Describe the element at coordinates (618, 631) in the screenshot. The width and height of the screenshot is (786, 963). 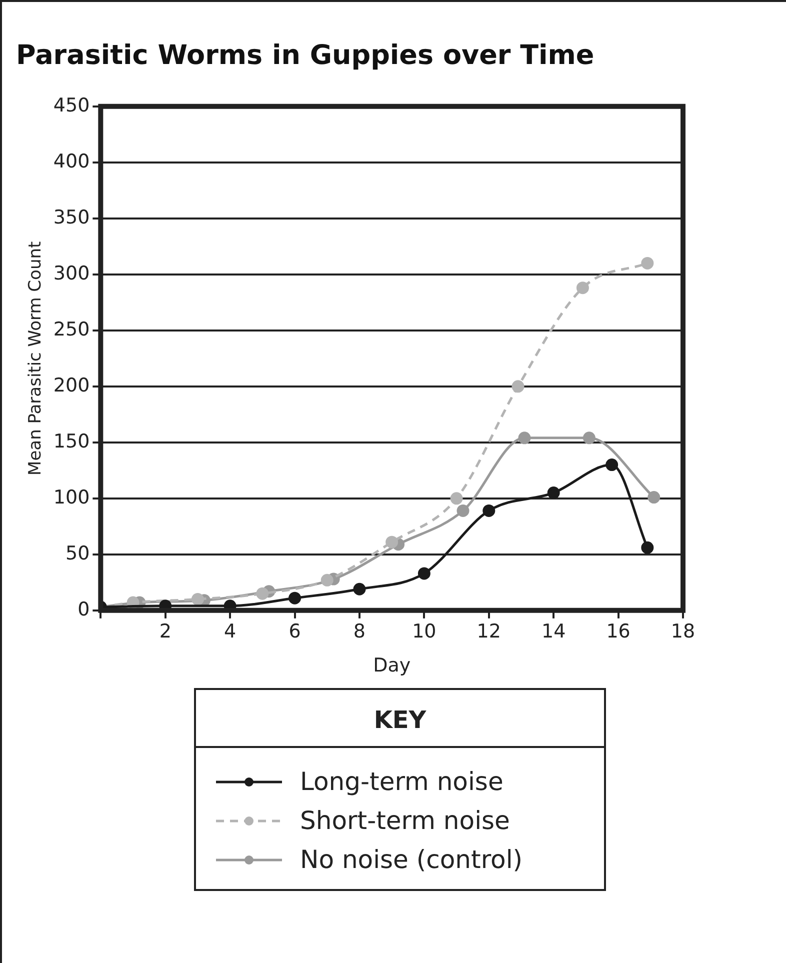
I see `x-tick-label: 16` at that location.